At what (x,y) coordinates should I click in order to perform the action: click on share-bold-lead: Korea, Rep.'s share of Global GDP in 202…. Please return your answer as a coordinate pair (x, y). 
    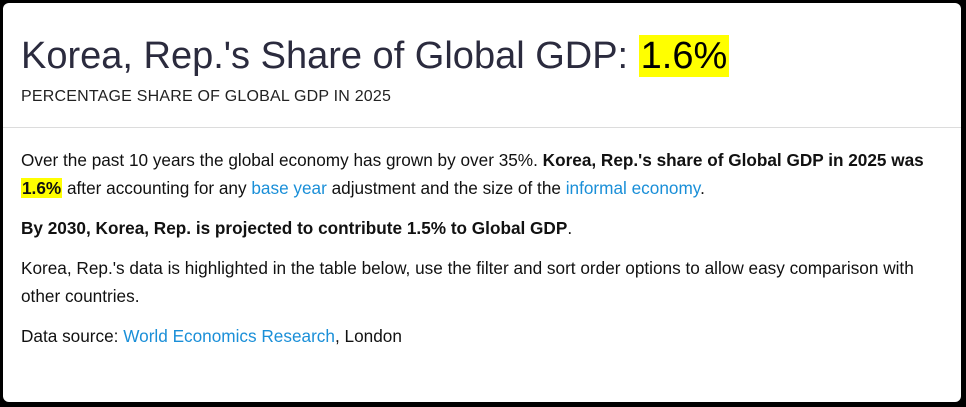
    Looking at the image, I should click on (733, 160).